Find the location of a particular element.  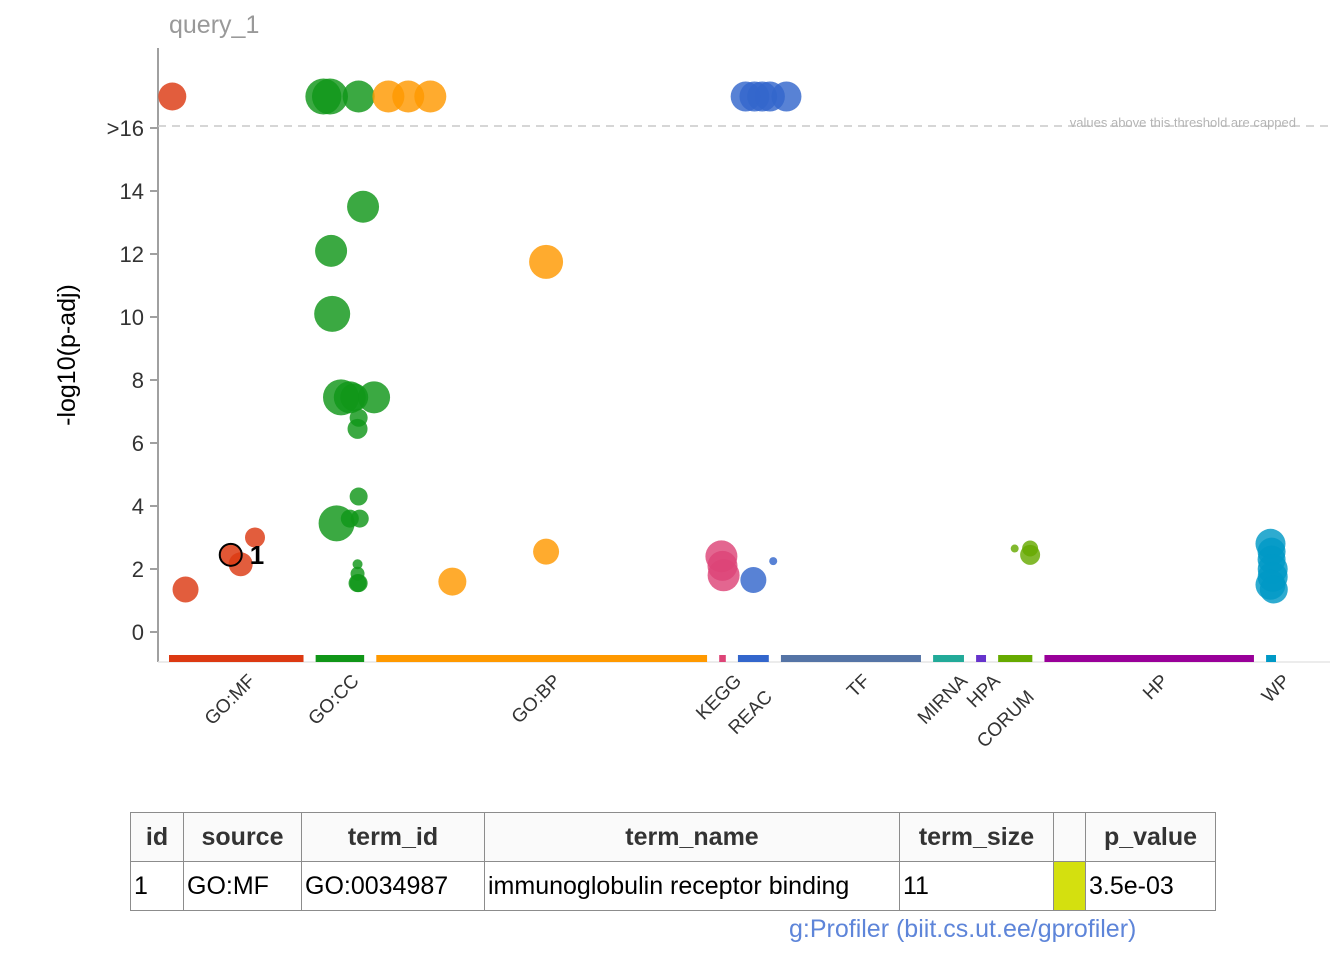

cell-term-id: GO:0034987 is located at coordinates (393, 886).